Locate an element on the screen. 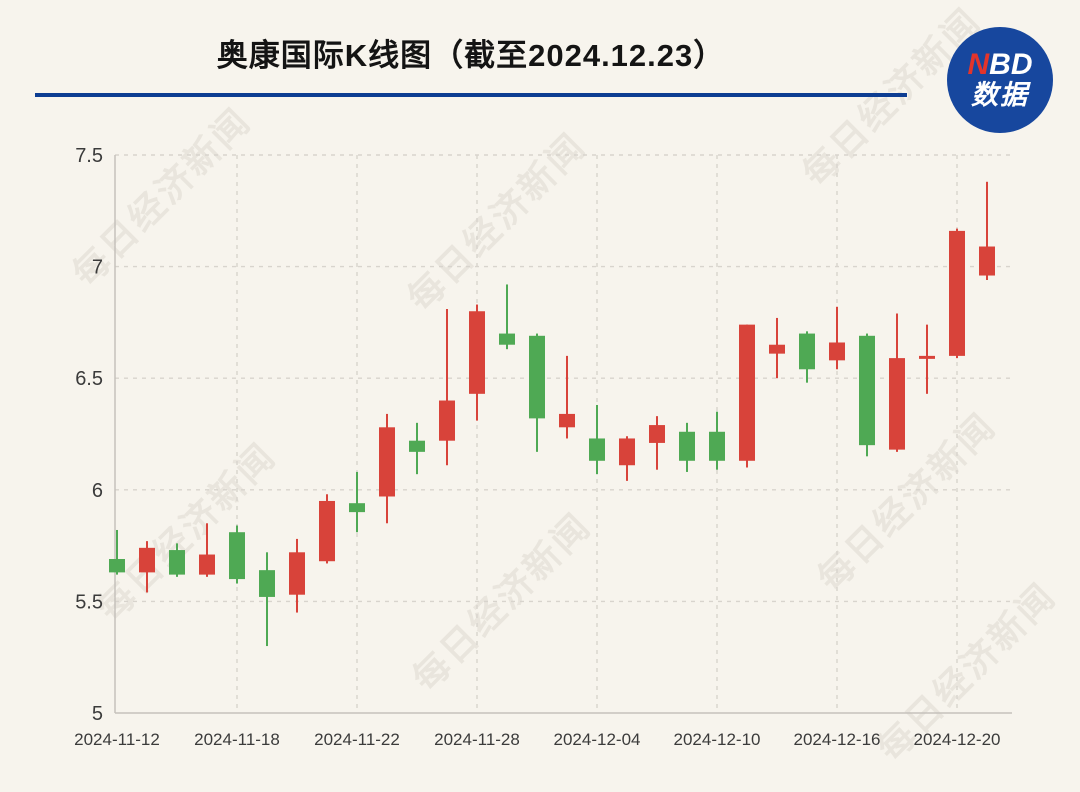 This screenshot has width=1080, height=792. page-title: 奥康国际K线图（截至2024.12.23） is located at coordinates (471, 55).